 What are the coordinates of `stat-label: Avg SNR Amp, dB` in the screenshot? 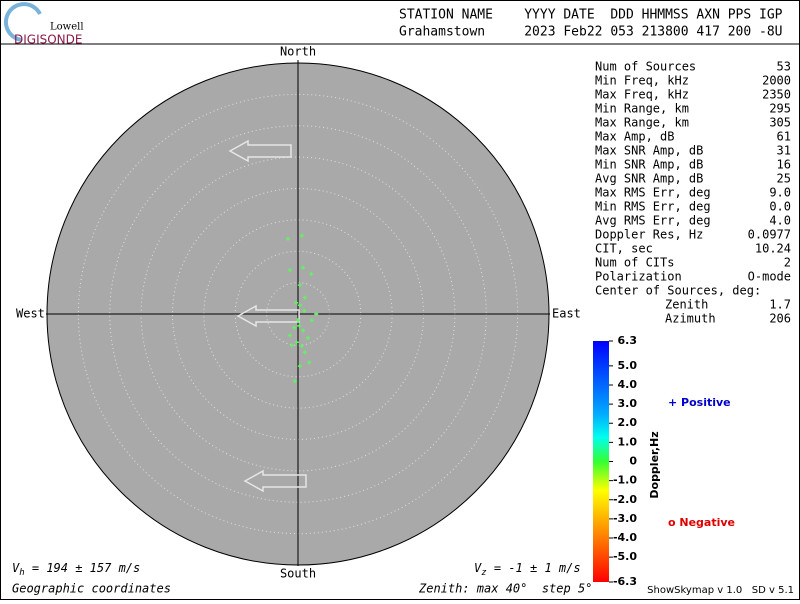 It's located at (649, 179).